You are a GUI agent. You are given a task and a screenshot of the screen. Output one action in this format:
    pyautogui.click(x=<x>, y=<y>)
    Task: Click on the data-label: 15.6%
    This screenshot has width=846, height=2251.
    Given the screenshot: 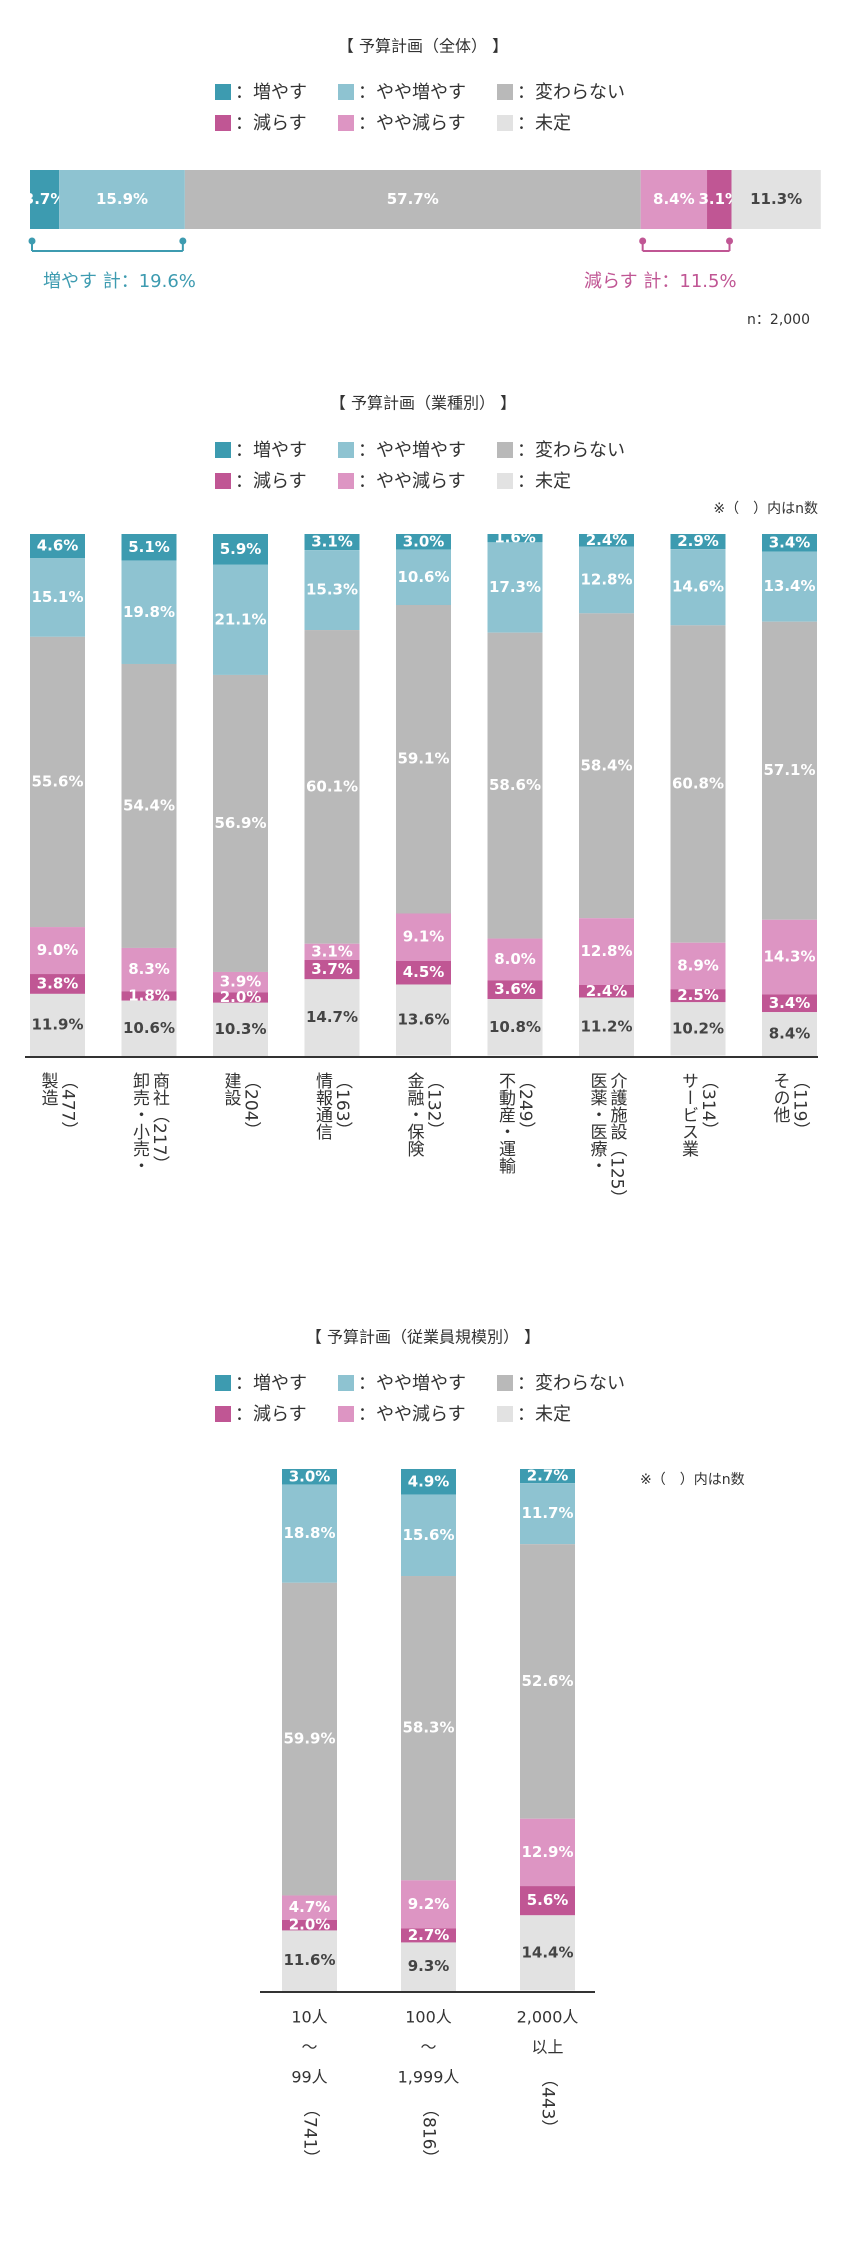 What is the action you would take?
    pyautogui.click(x=428, y=1535)
    